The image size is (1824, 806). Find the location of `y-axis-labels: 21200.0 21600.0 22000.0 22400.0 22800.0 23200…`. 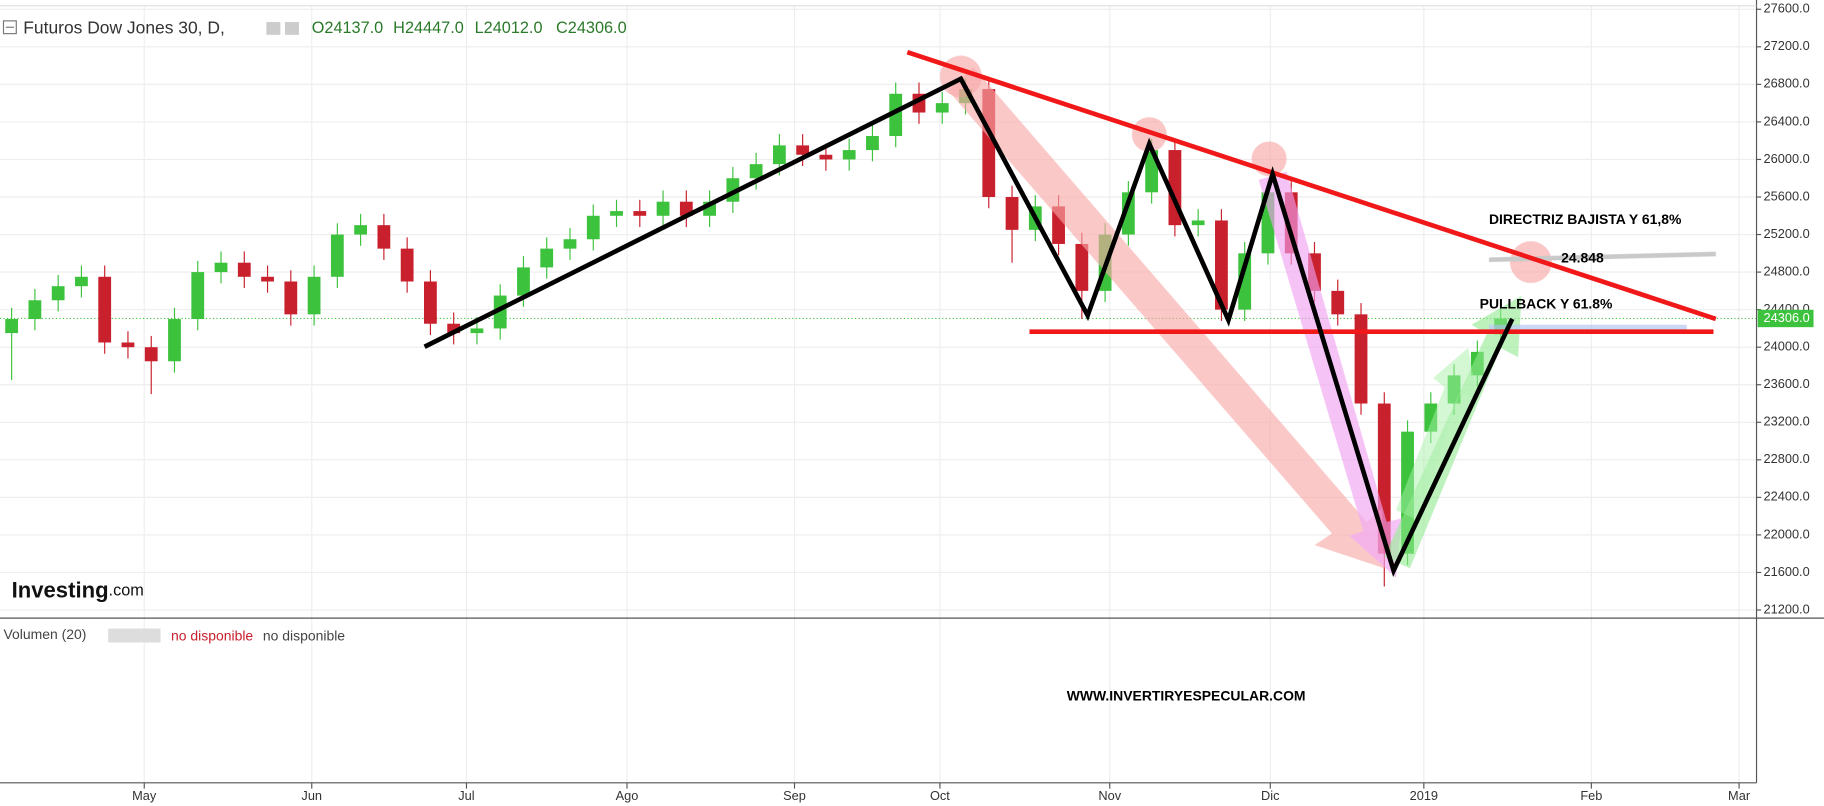

y-axis-labels: 21200.0 21600.0 22000.0 22400.0 22800.0 23200… is located at coordinates (1783, 308).